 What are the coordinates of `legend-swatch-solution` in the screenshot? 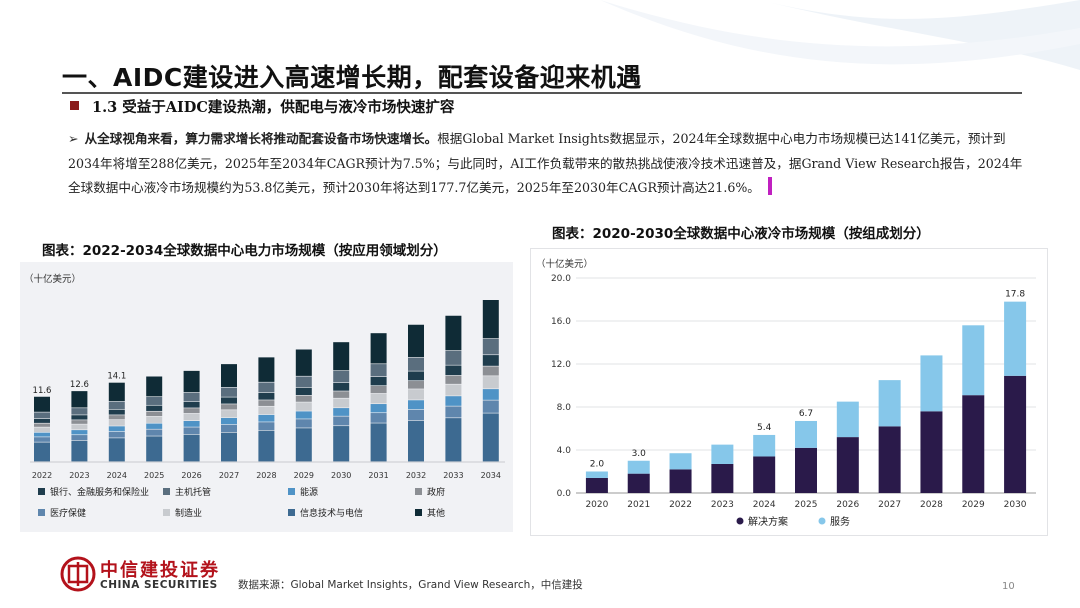 It's located at (740, 521).